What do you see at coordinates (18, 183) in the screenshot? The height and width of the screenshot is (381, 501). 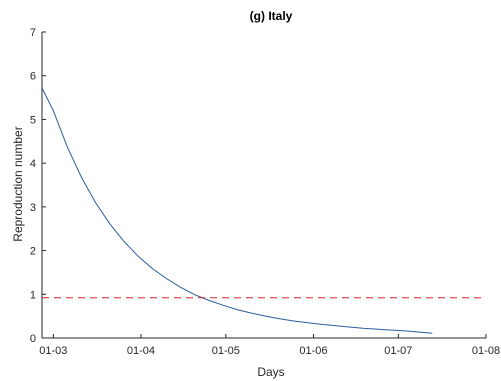 I see `y-axis-label: Reproduction number` at bounding box center [18, 183].